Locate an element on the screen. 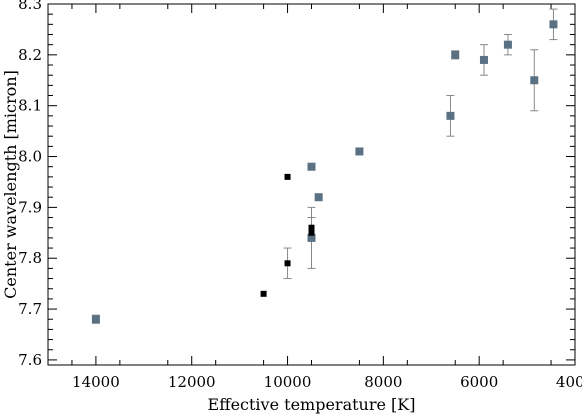  x-tick-label: 14000 is located at coordinates (96, 382).